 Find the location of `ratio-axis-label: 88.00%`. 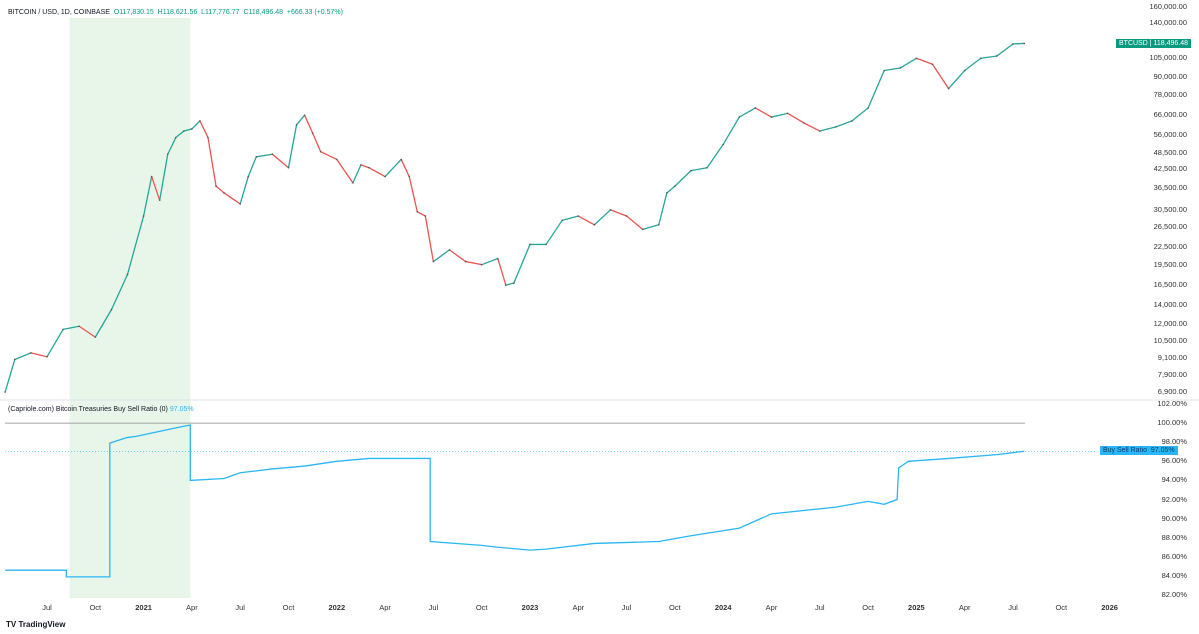

ratio-axis-label: 88.00% is located at coordinates (1174, 537).